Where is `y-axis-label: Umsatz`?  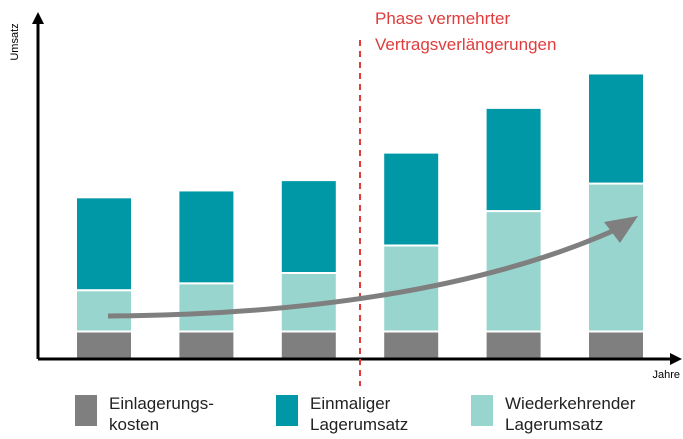
y-axis-label: Umsatz is located at coordinates (15, 41).